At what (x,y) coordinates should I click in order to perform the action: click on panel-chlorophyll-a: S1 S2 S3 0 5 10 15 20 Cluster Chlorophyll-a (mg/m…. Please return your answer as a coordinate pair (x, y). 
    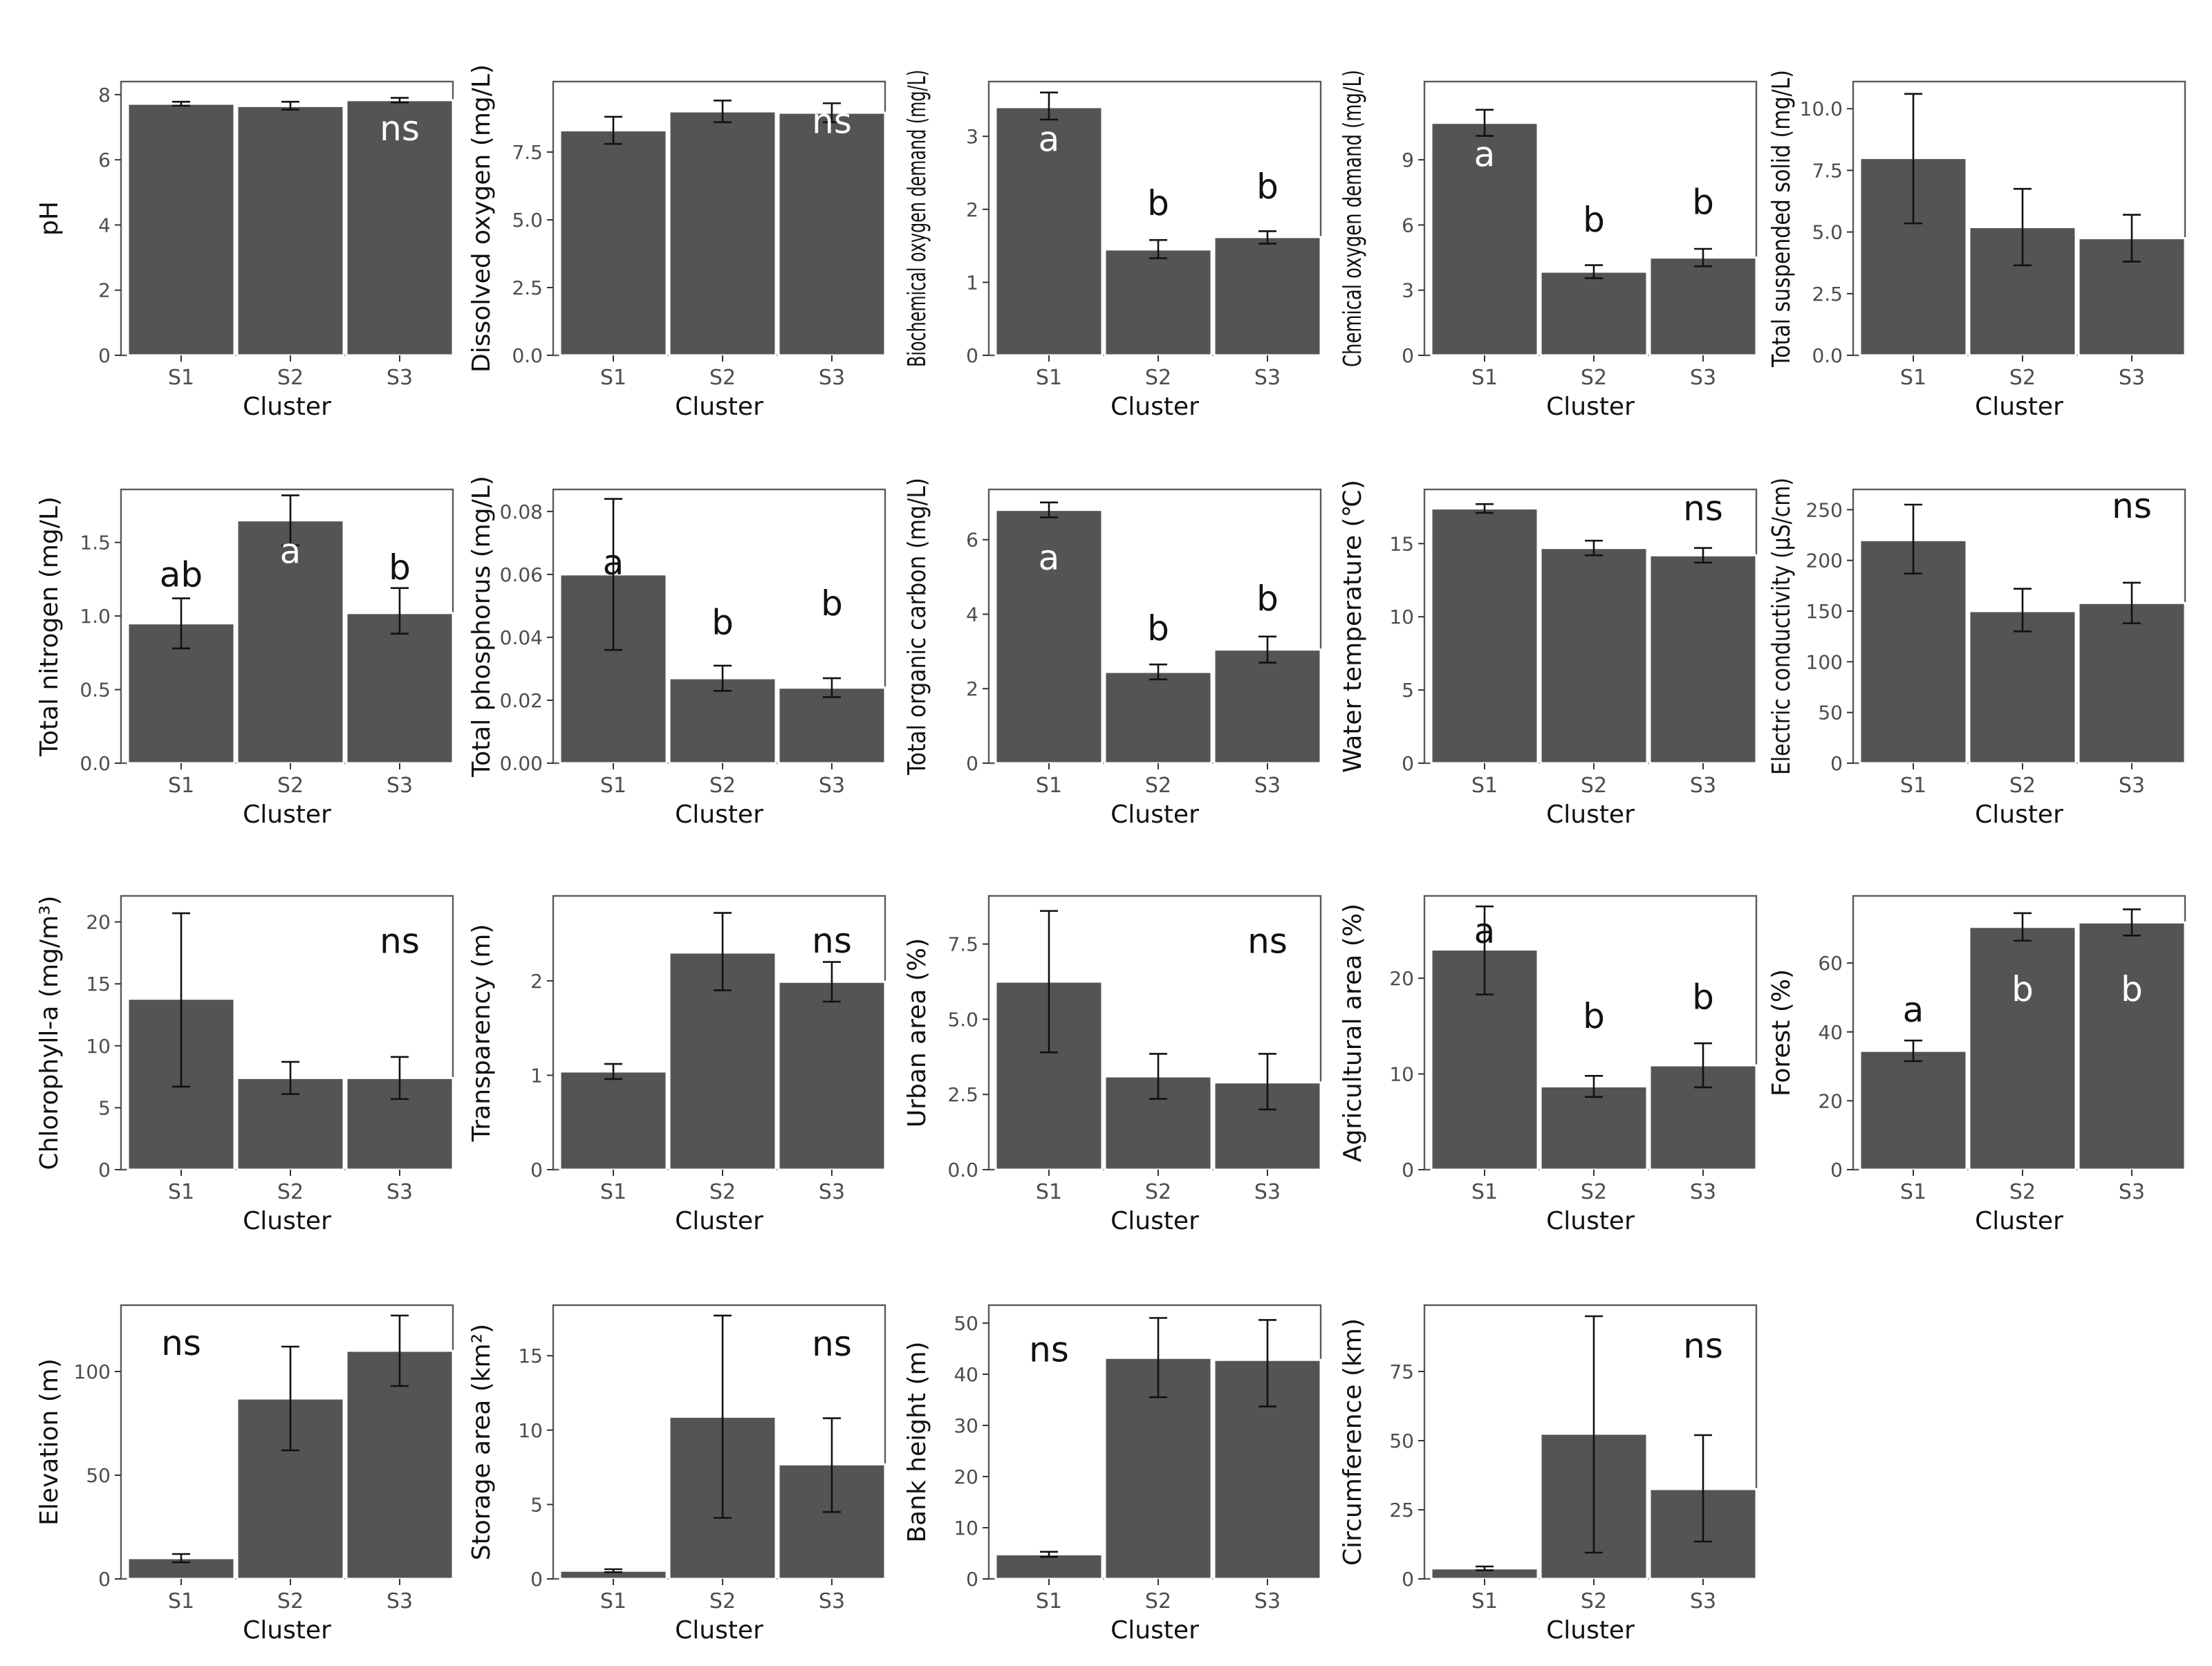
    Looking at the image, I should click on (244, 1065).